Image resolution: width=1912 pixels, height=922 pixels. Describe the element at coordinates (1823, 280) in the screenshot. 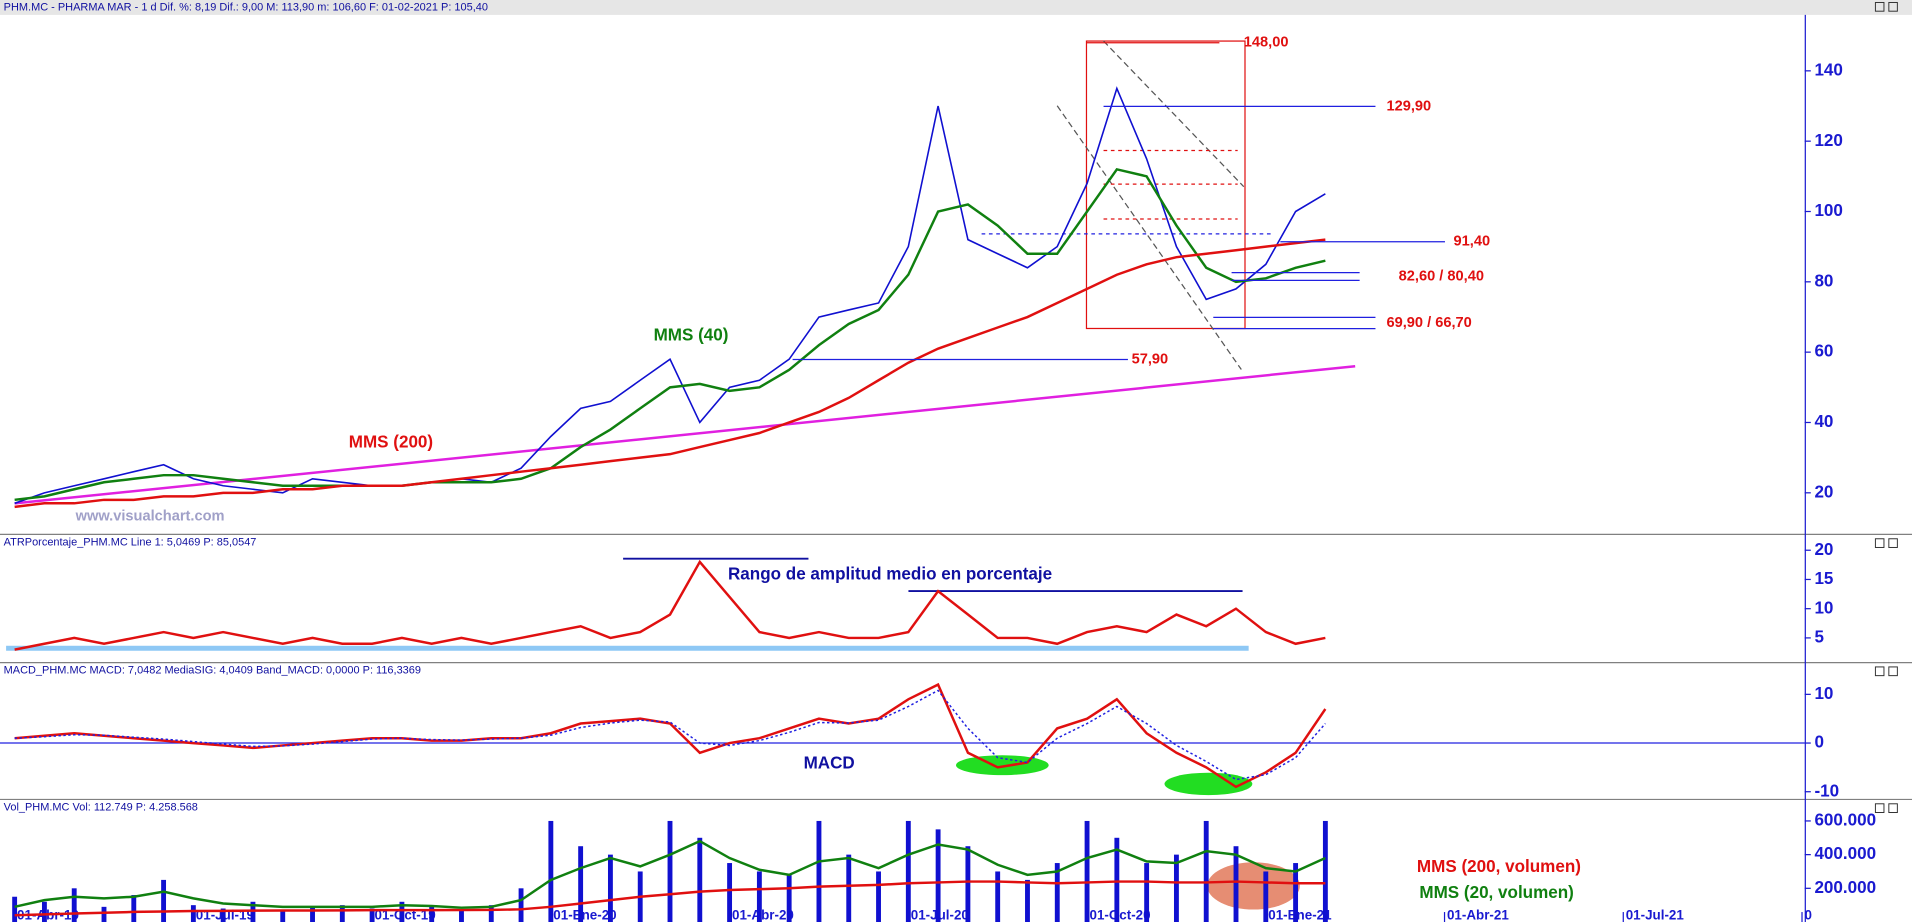

I see `y-tick-label: 80` at that location.